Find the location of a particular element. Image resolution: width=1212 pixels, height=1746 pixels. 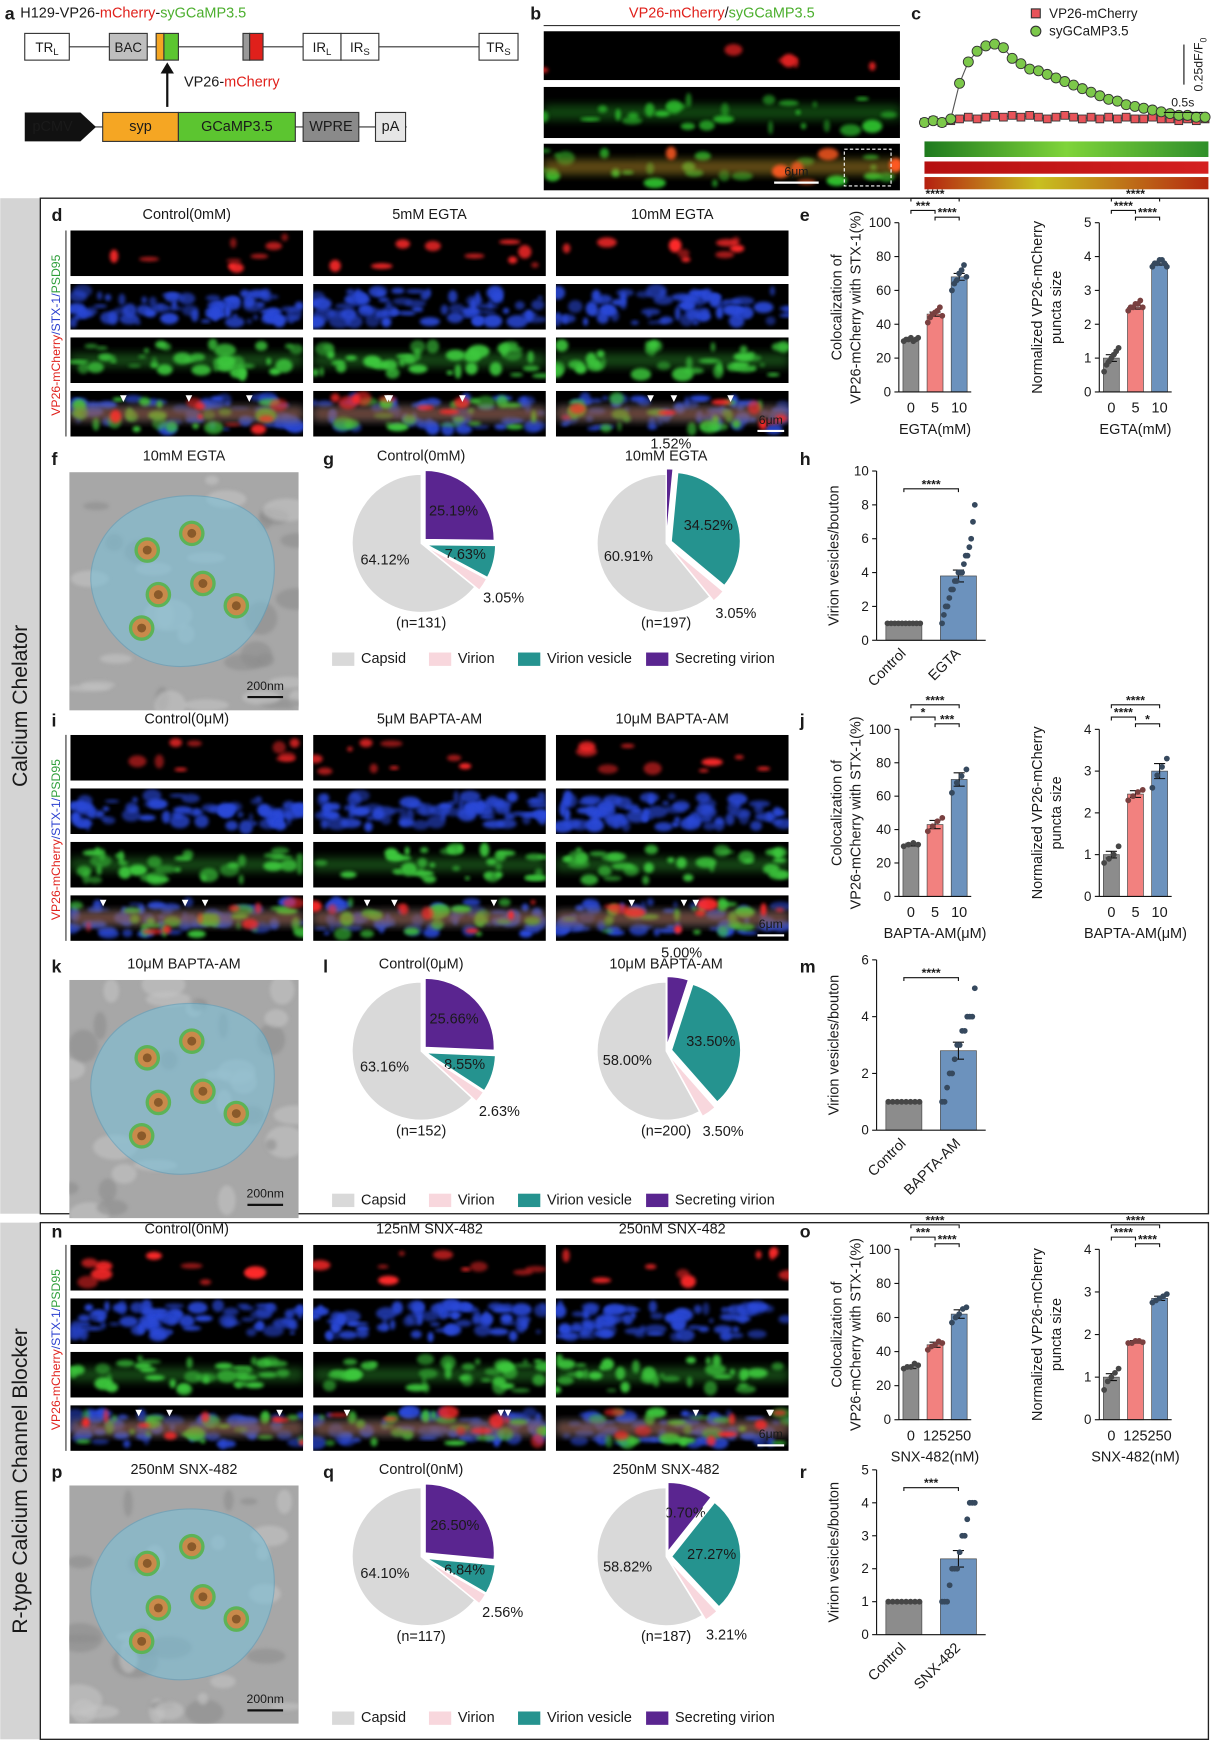

virion-core is located at coordinates (147, 1058).